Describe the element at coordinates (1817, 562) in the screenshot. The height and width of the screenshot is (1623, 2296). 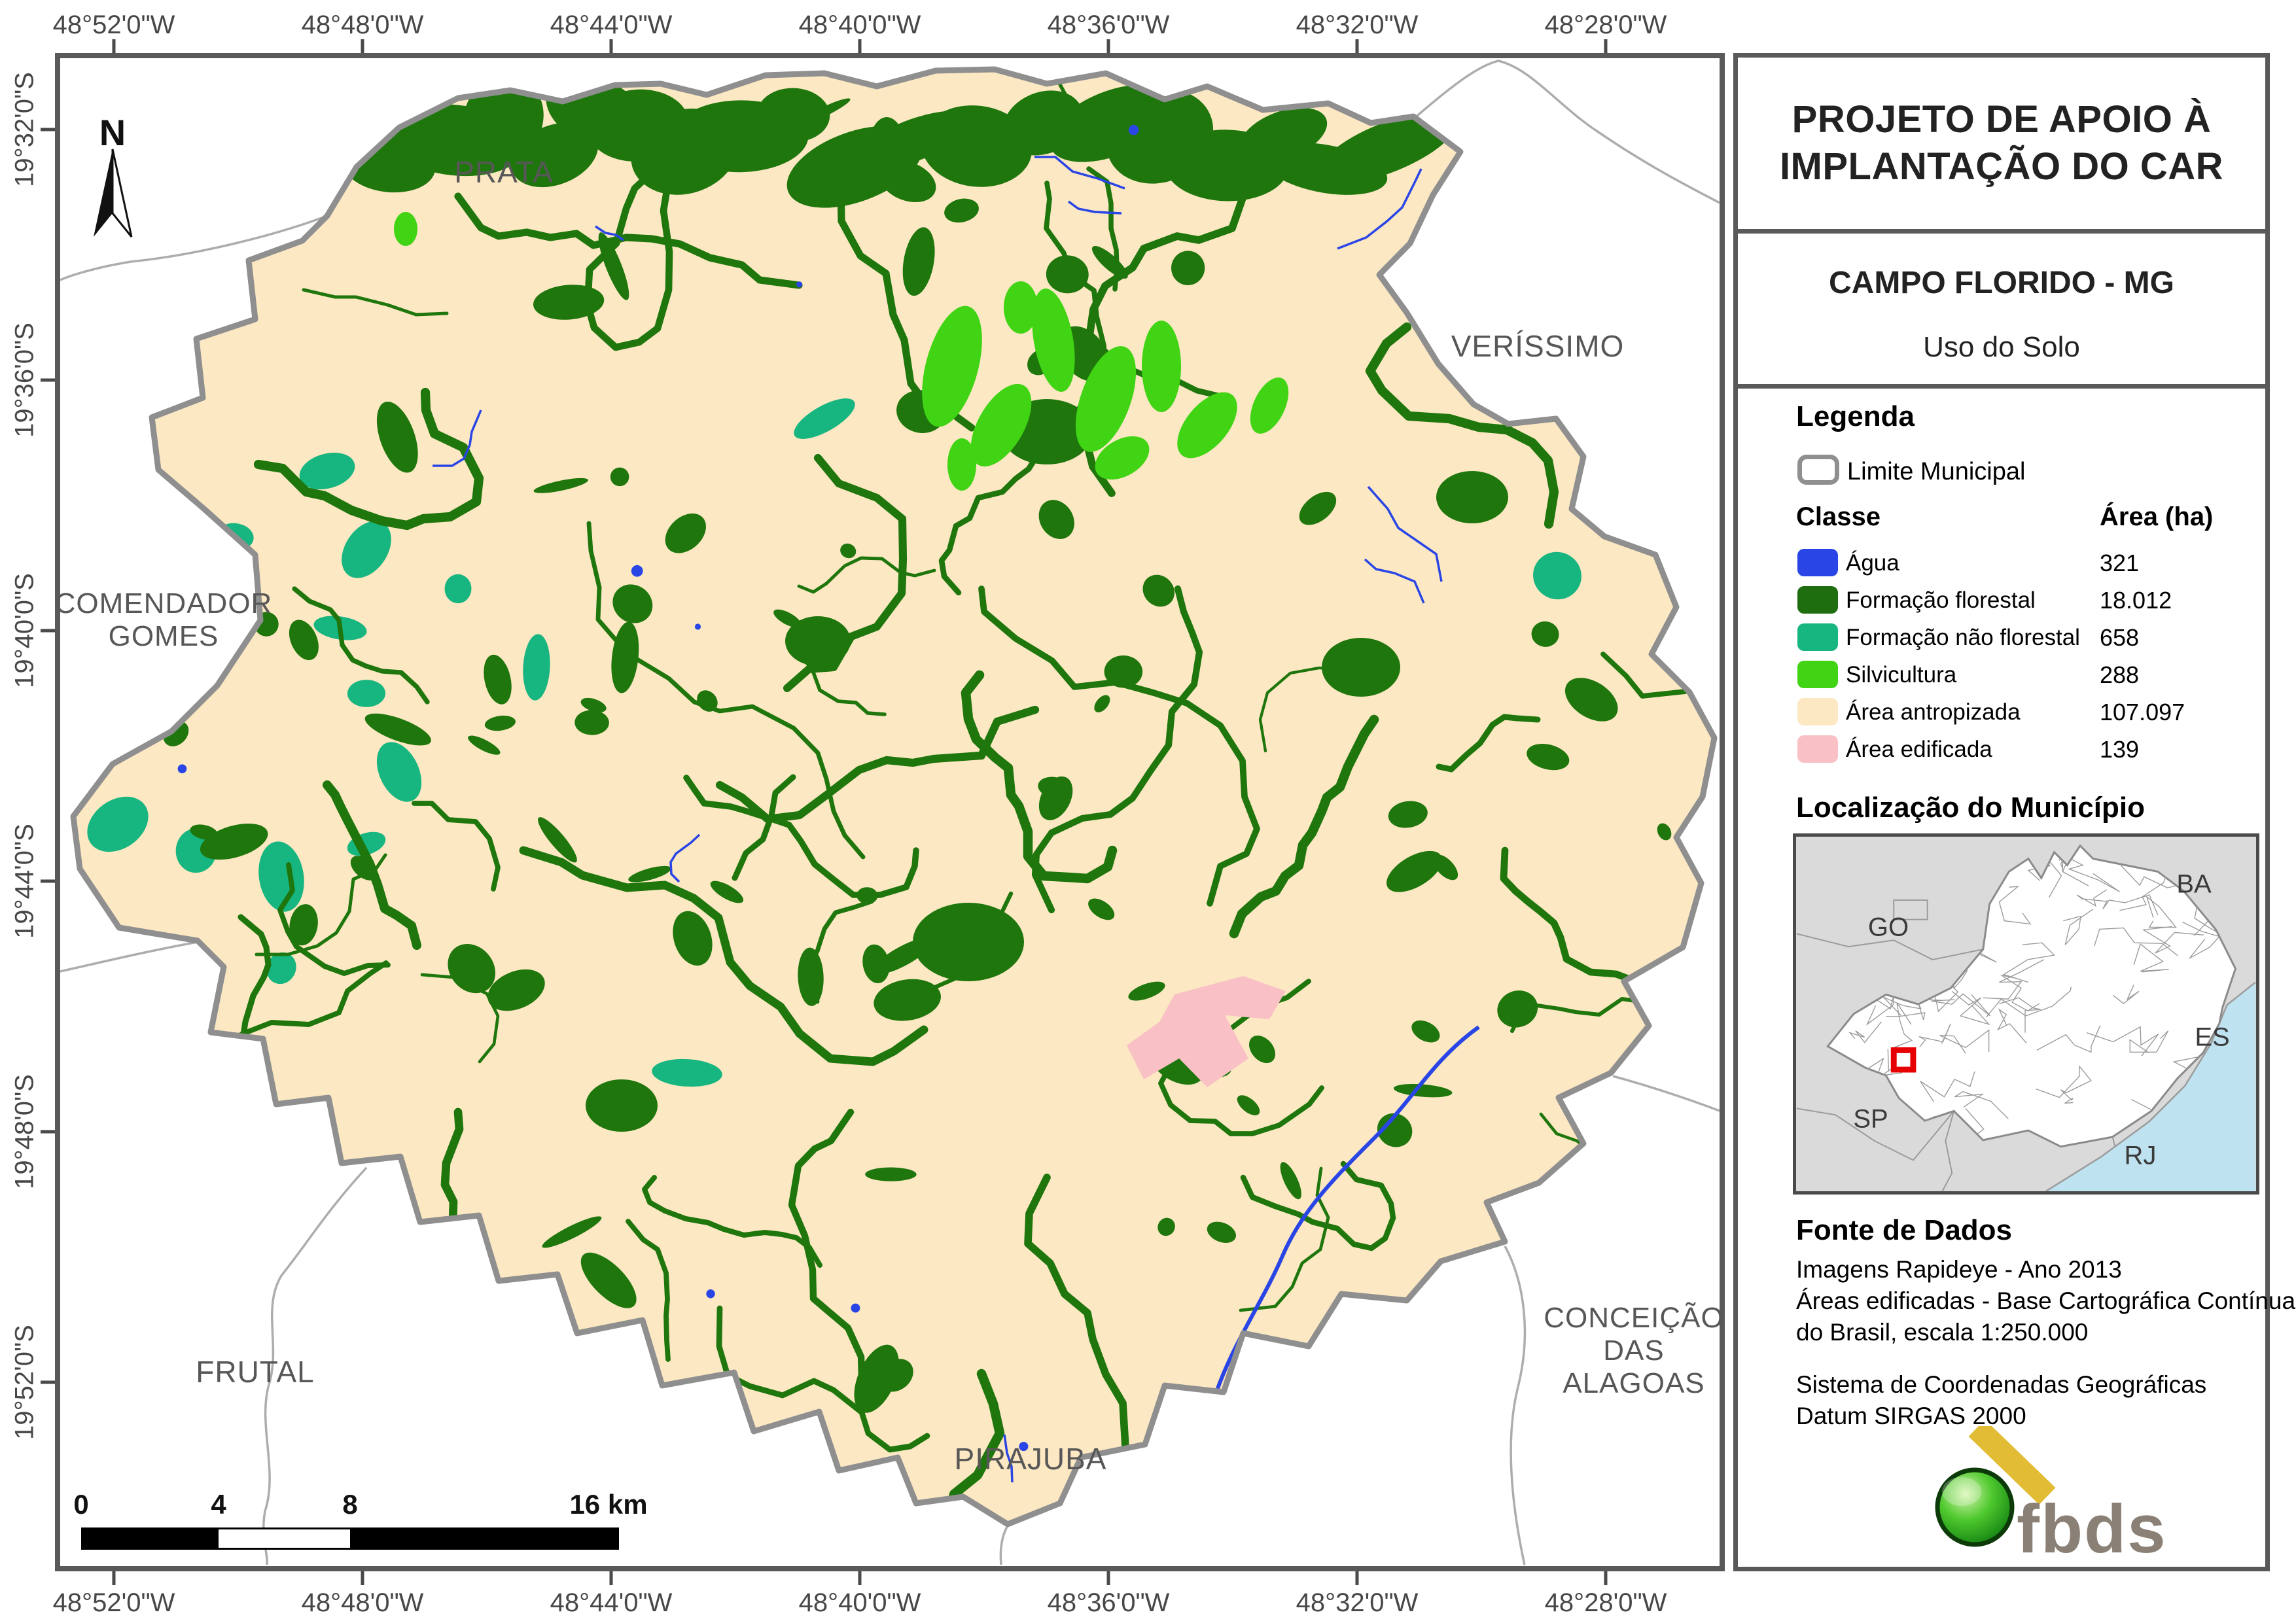
I see `legend-swatch-agua` at that location.